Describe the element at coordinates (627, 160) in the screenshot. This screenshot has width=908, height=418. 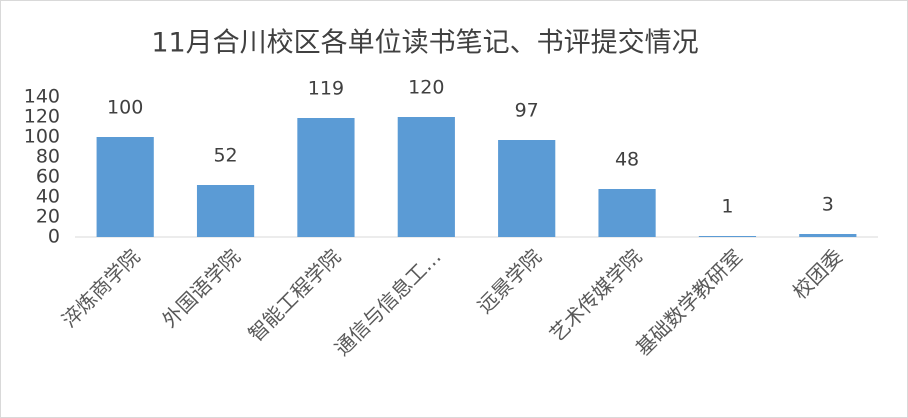
I see `value-label: 48` at that location.